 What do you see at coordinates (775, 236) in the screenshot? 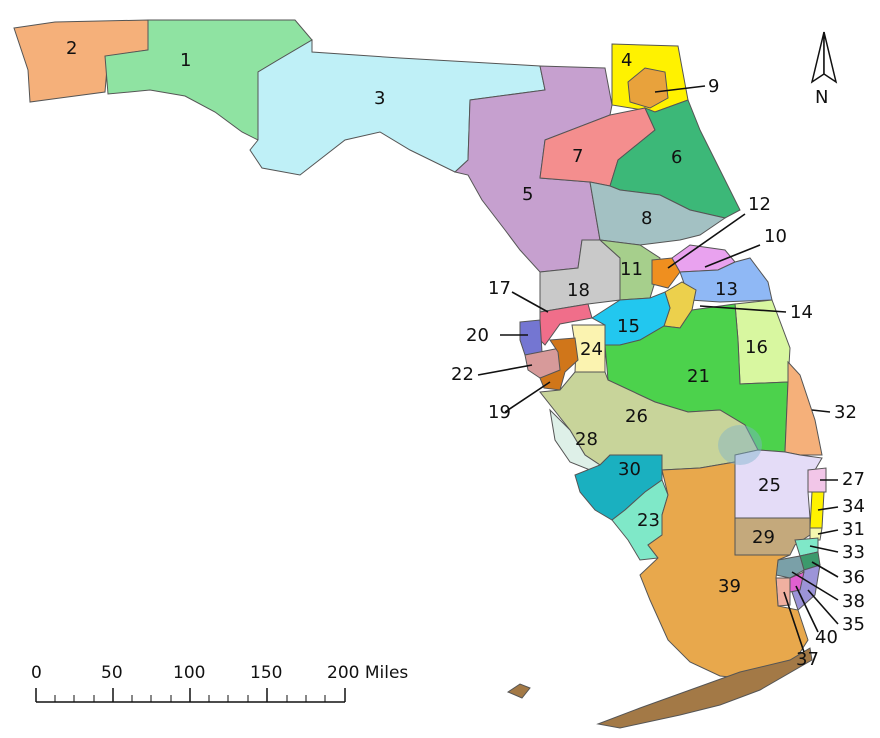
I see `district-label-10: 10` at bounding box center [775, 236].